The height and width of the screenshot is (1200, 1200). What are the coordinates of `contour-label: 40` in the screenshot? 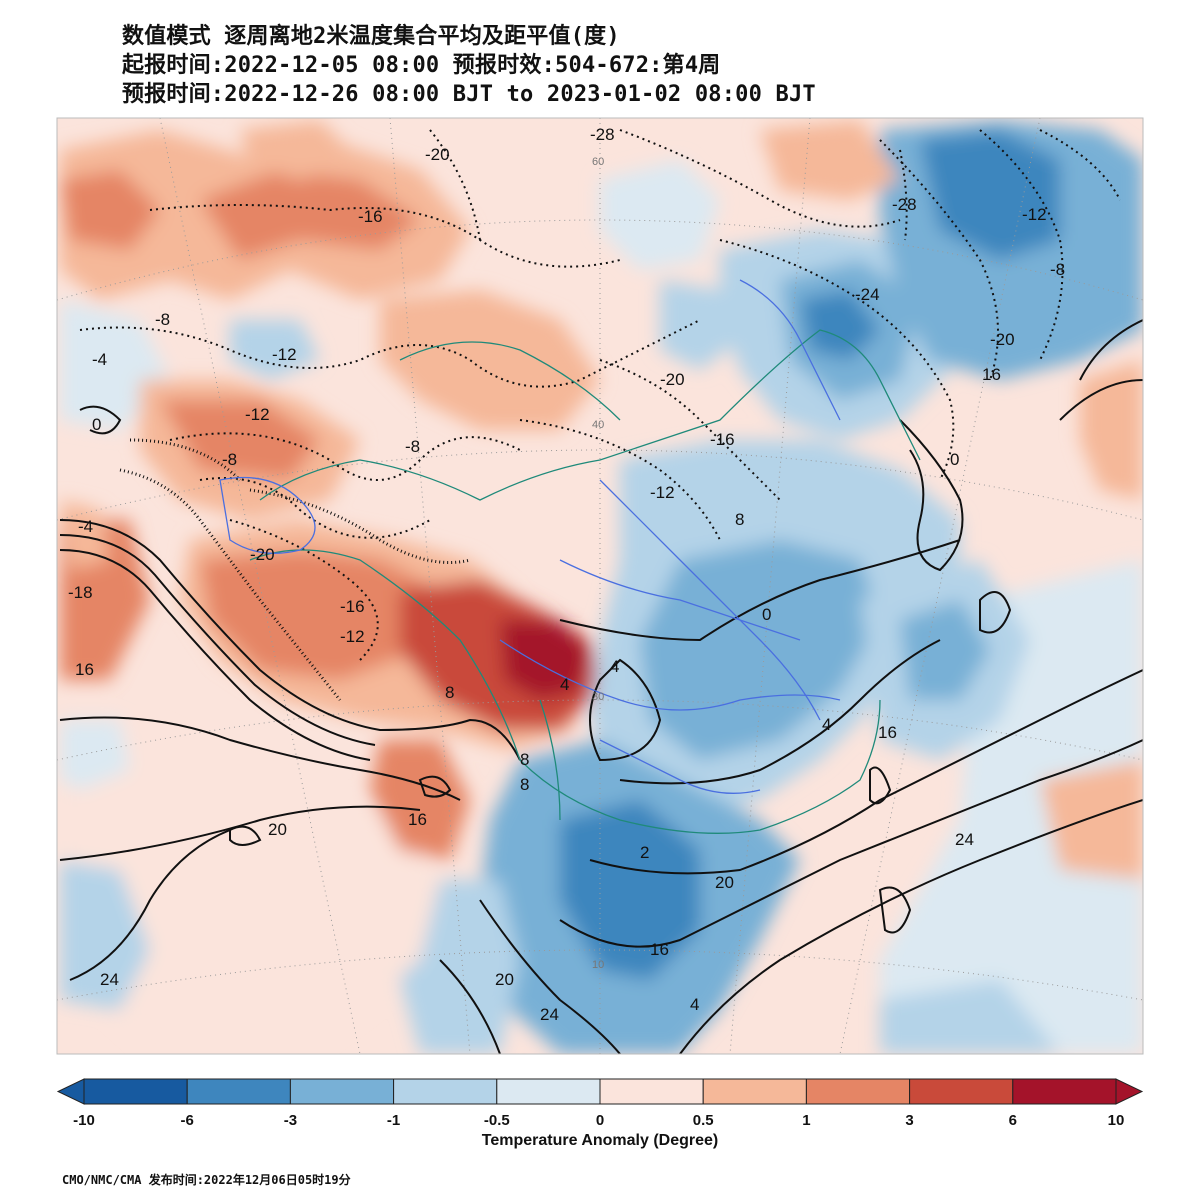 It's located at (598, 425).